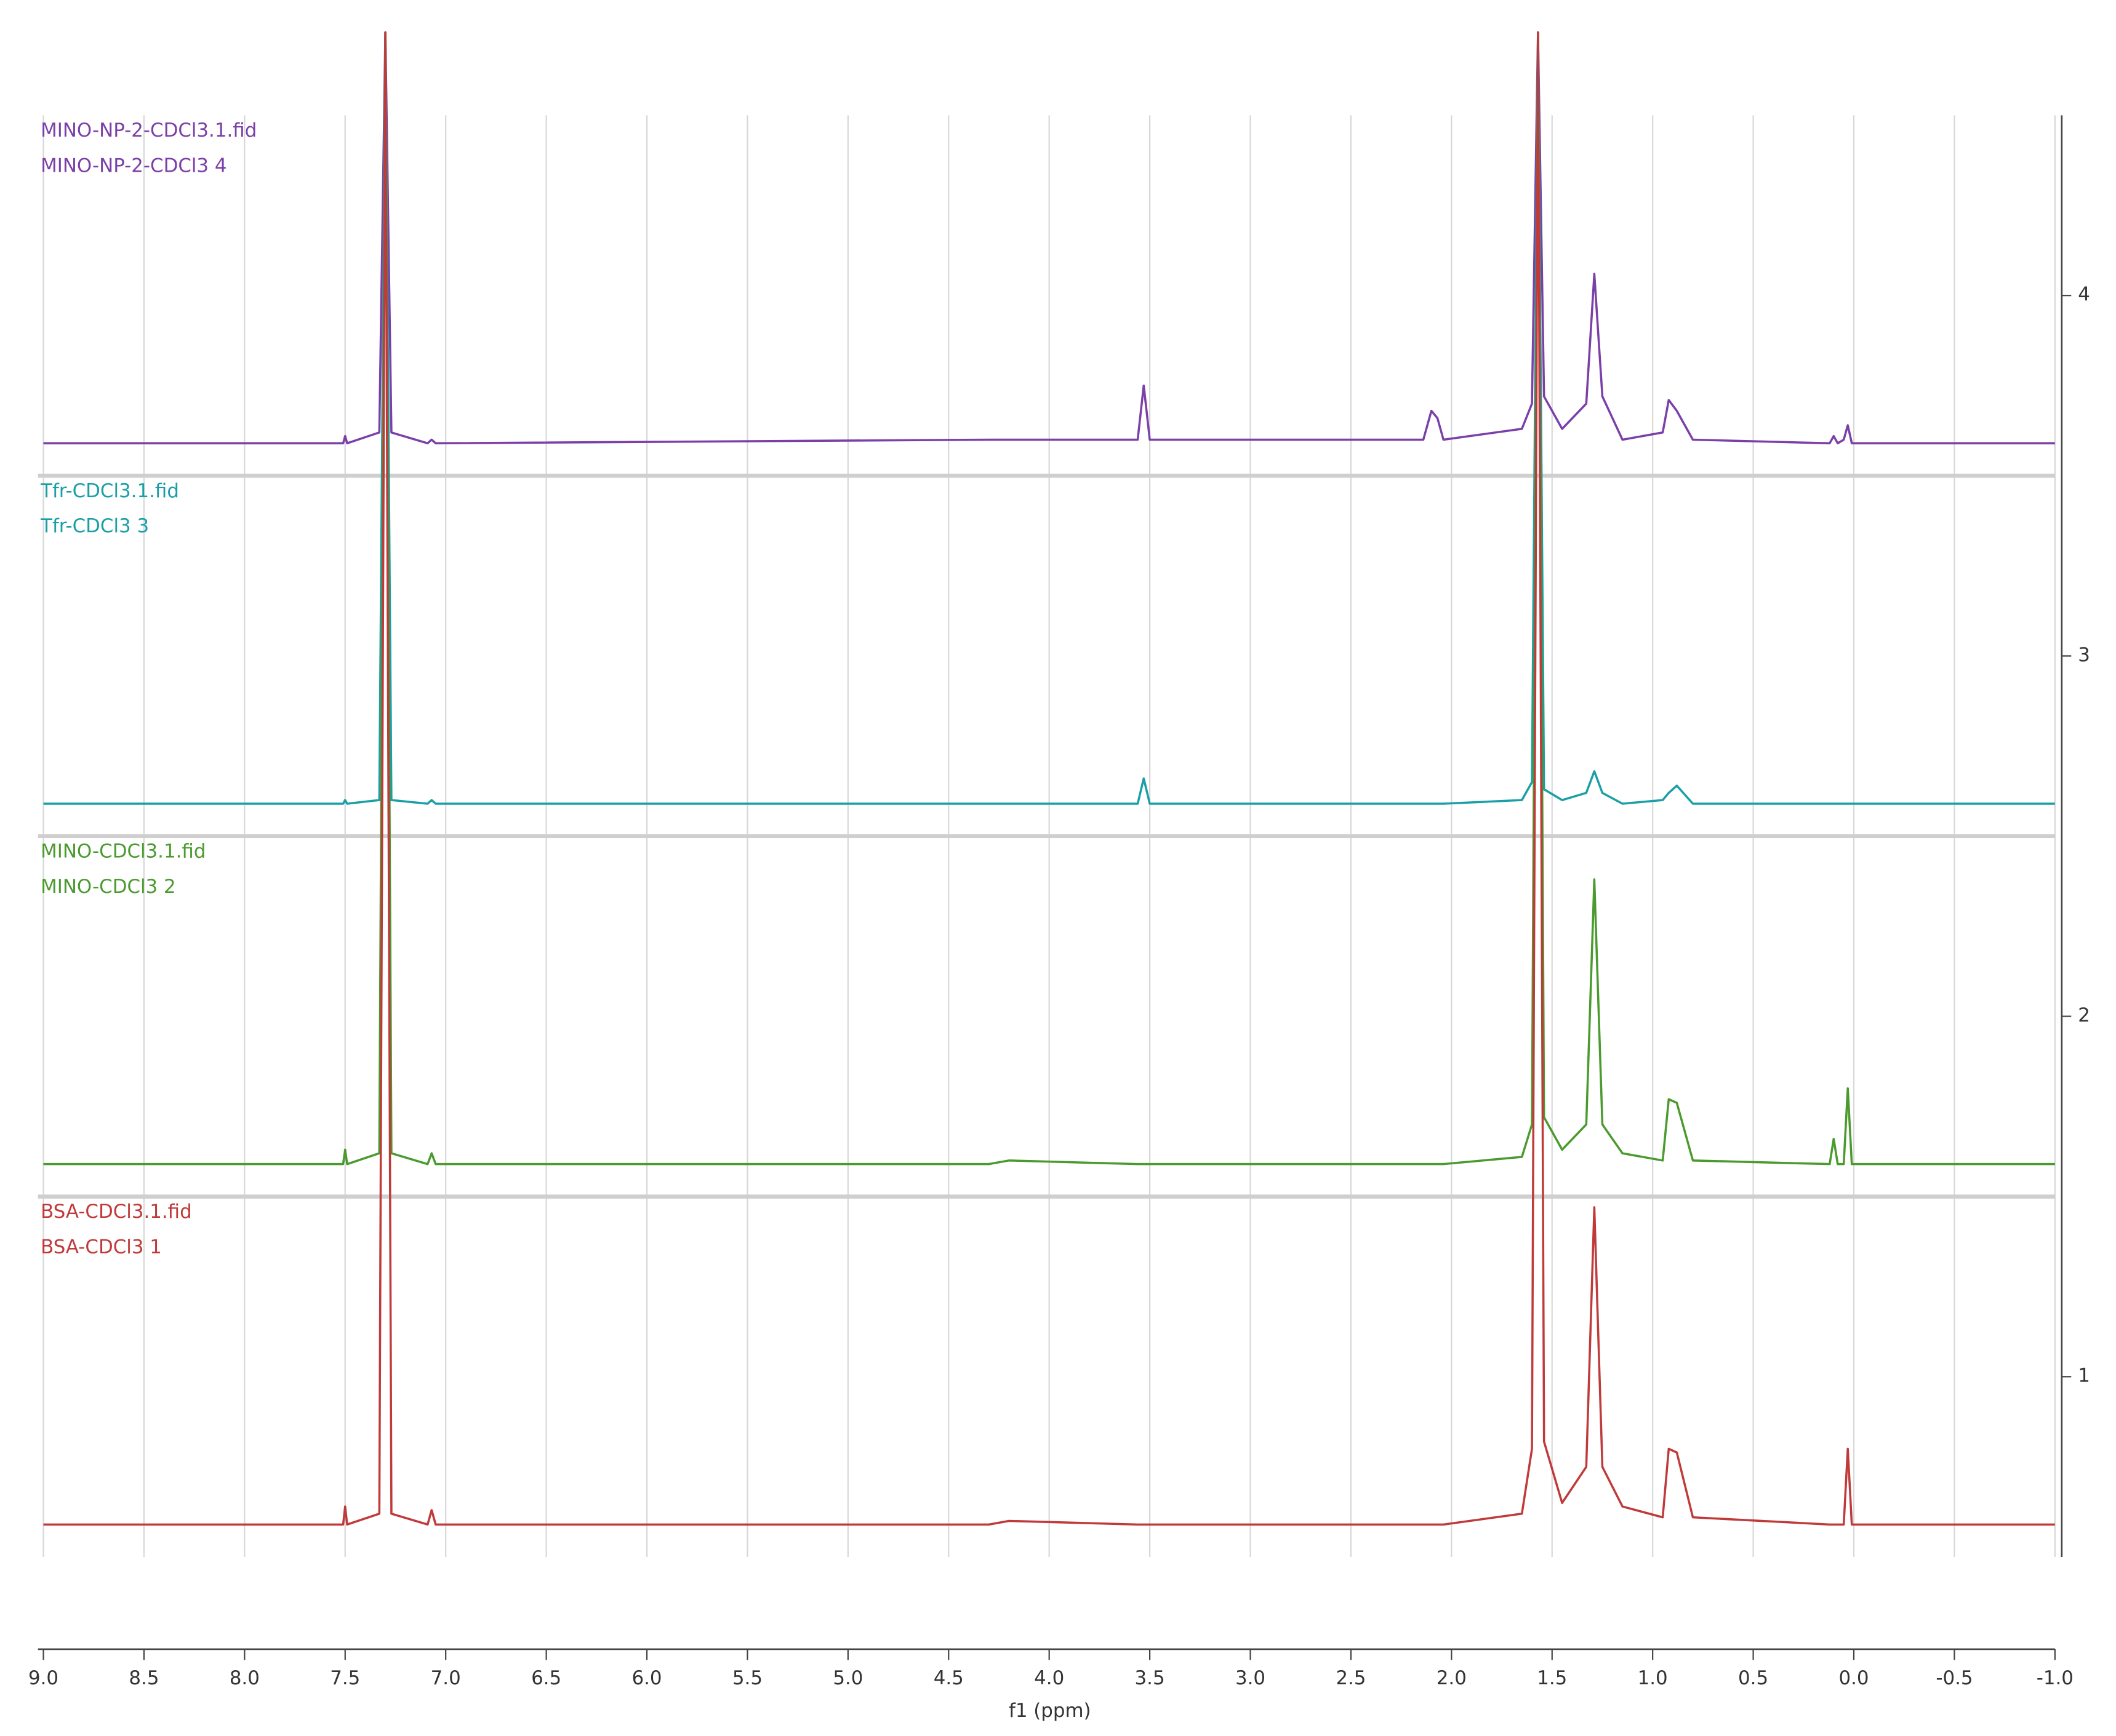  I want to click on x-tick-label: 5.5, so click(748, 1678).